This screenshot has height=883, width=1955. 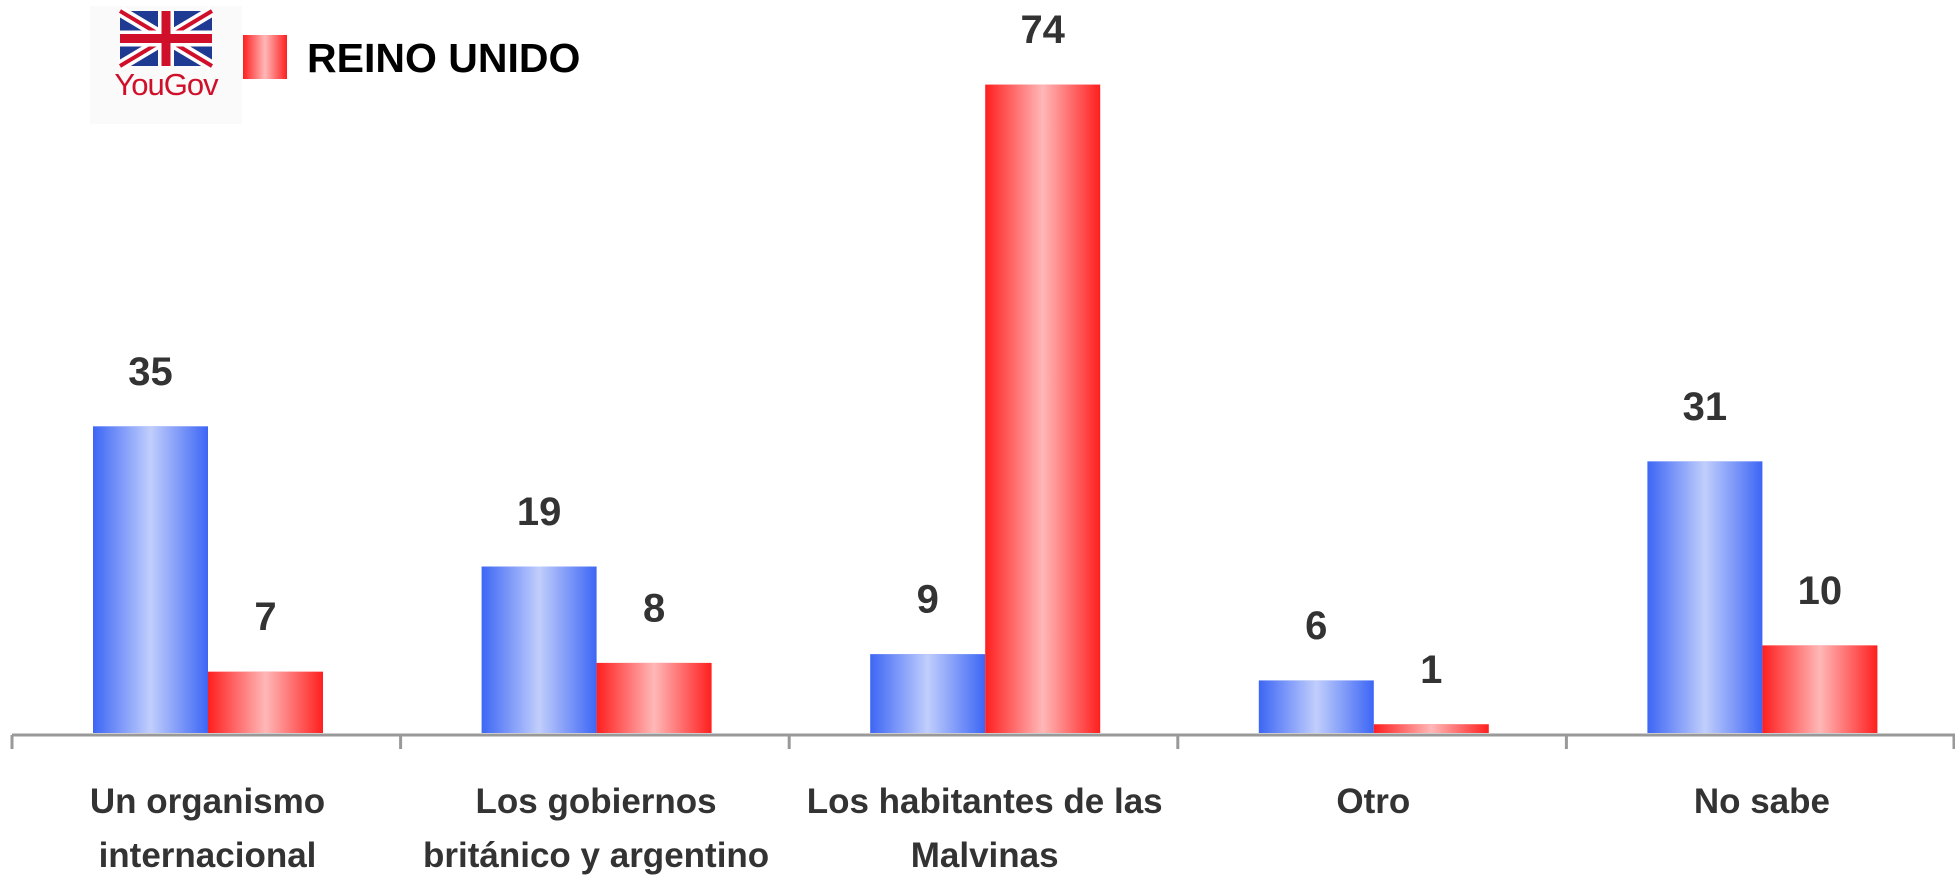 What do you see at coordinates (539, 512) in the screenshot?
I see `value-label: 19` at bounding box center [539, 512].